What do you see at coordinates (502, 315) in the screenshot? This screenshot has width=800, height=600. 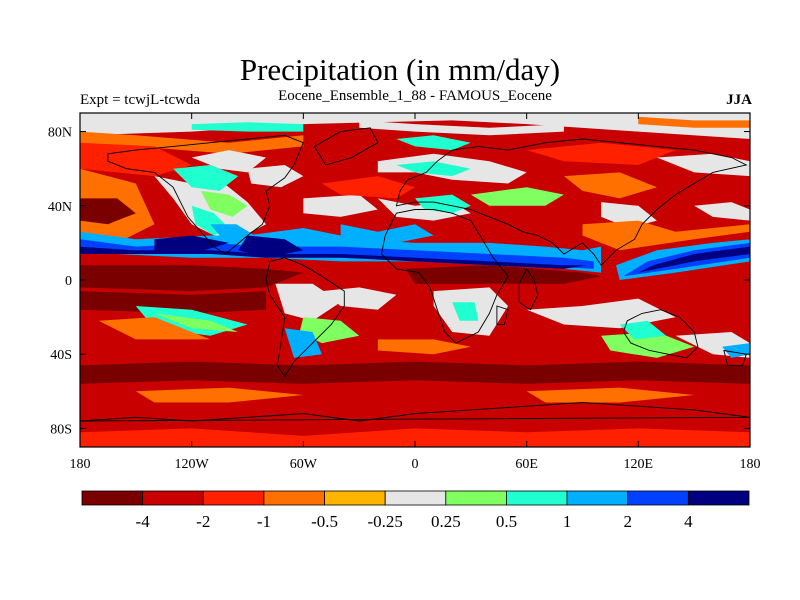 I see `madagascar-coastline` at bounding box center [502, 315].